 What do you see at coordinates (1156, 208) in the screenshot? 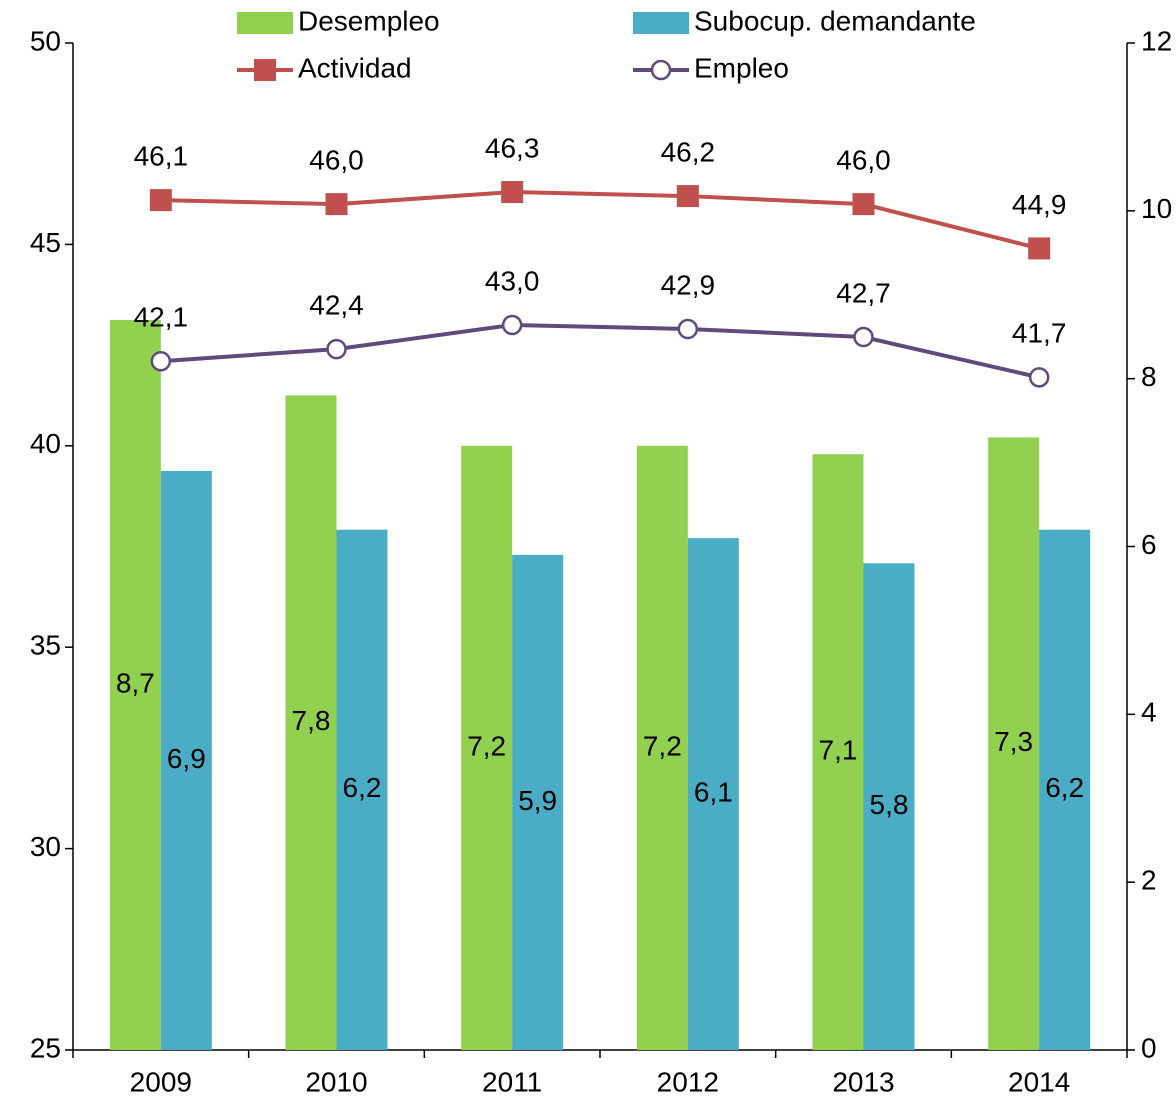
I see `y2-tick-label: 10` at bounding box center [1156, 208].